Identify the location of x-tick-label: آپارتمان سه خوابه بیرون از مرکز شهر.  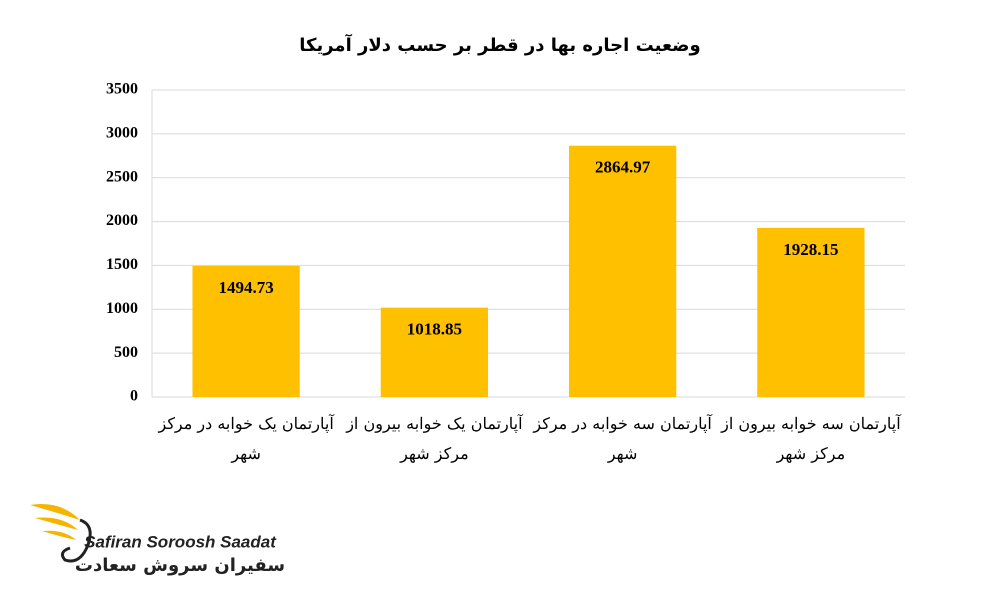
(811, 438).